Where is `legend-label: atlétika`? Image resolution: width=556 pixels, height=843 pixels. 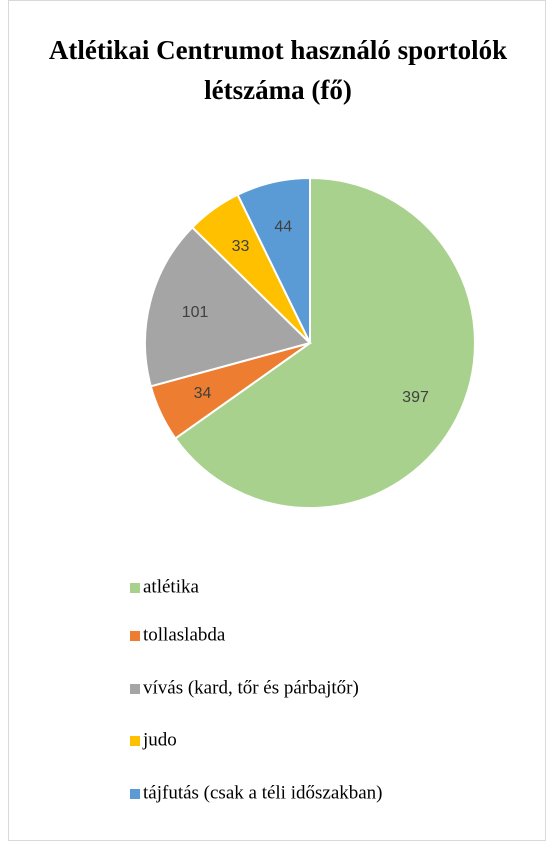
legend-label: atlétika is located at coordinates (171, 586).